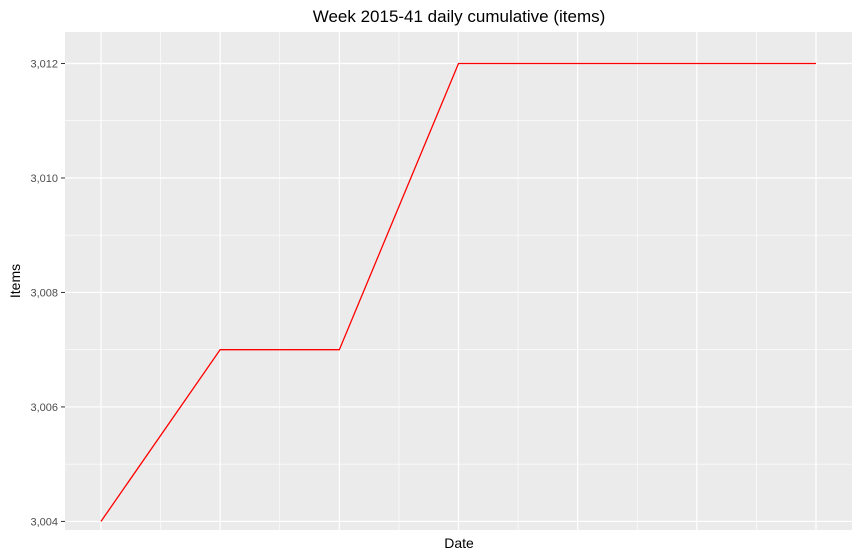 The height and width of the screenshot is (557, 860). What do you see at coordinates (44, 64) in the screenshot?
I see `y-tick-label: 3,012` at bounding box center [44, 64].